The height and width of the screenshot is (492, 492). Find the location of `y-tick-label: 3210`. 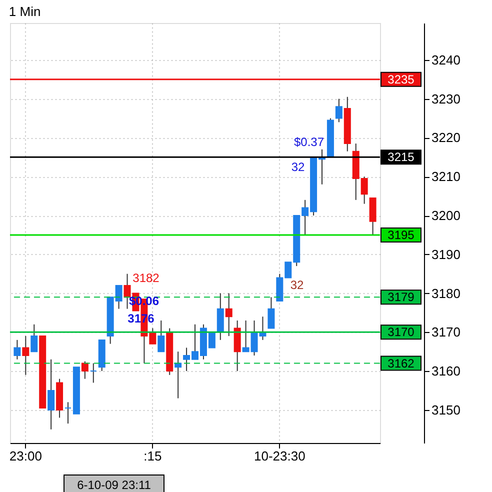

y-tick-label: 3210 is located at coordinates (446, 176).